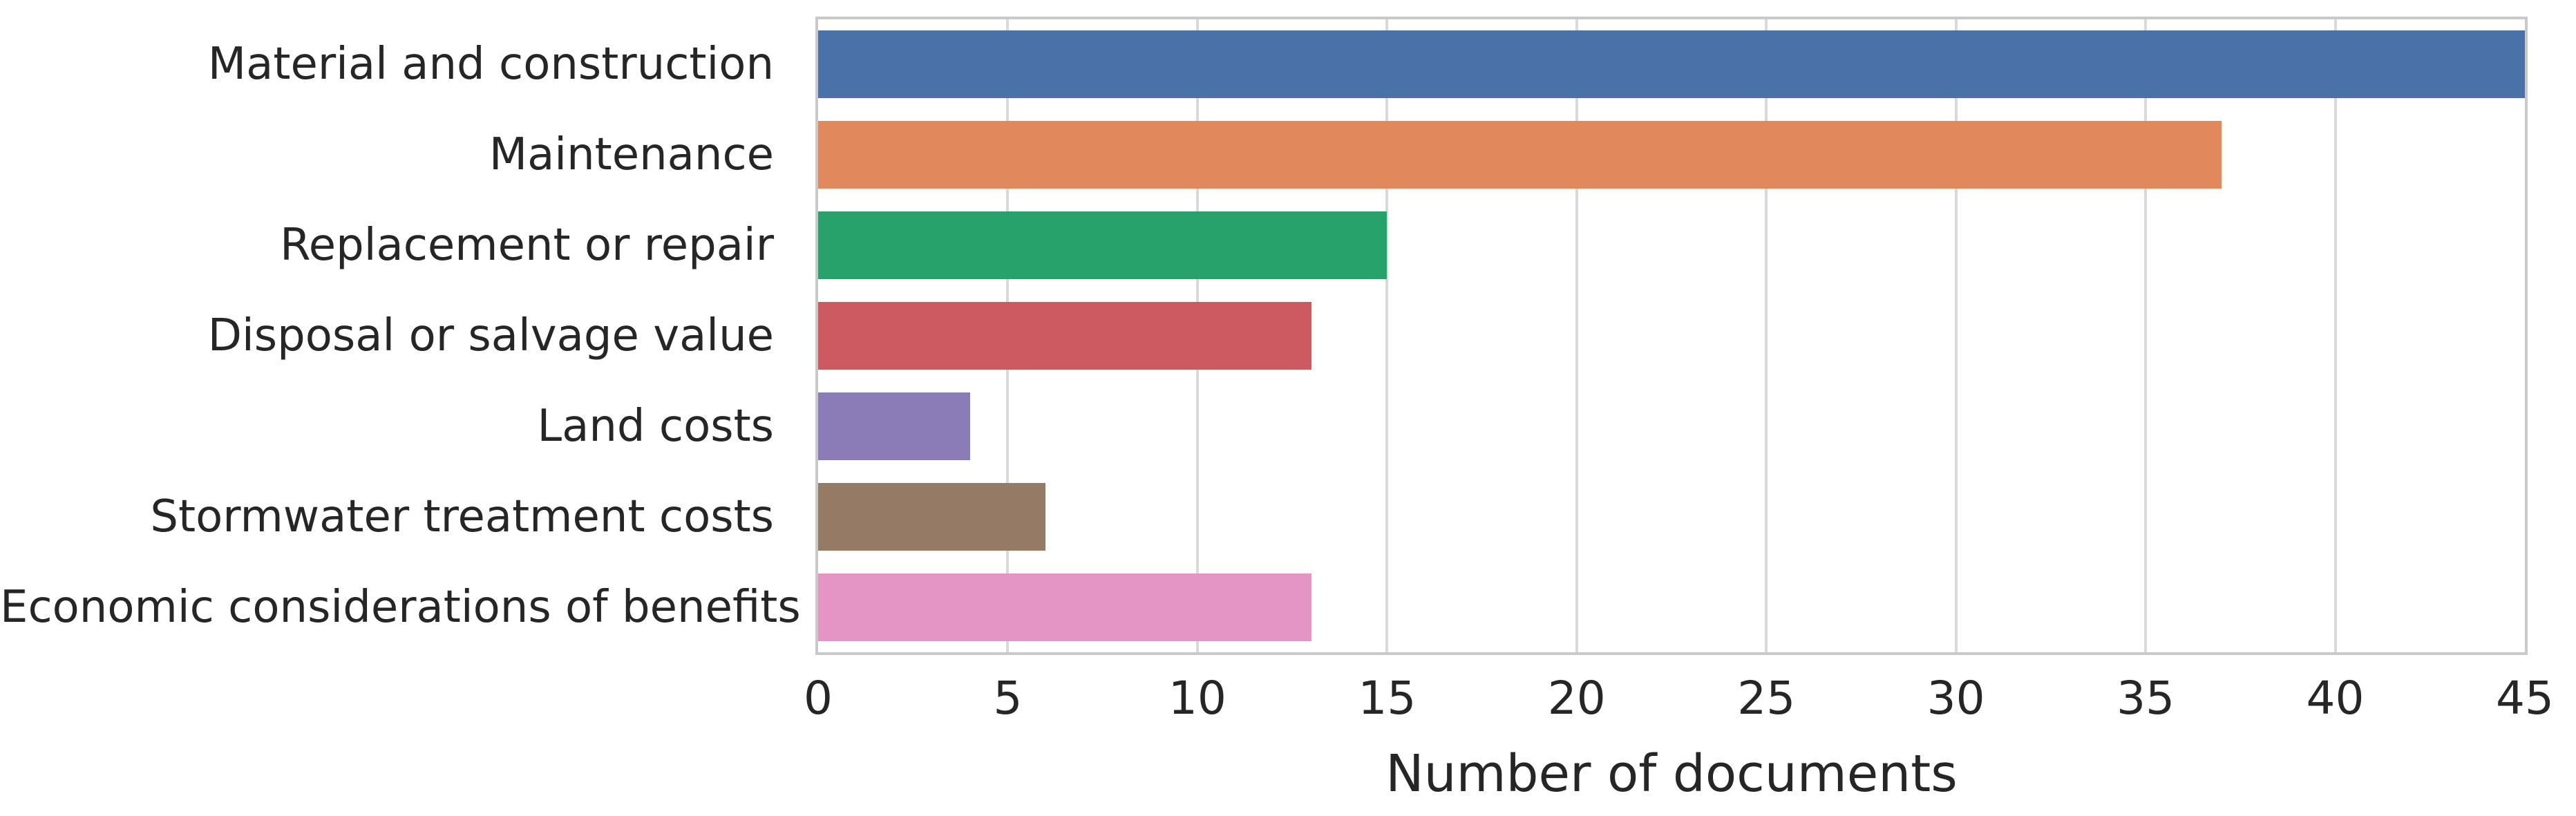  What do you see at coordinates (1064, 607) in the screenshot?
I see `bar-economic-considerations-of-benefits` at bounding box center [1064, 607].